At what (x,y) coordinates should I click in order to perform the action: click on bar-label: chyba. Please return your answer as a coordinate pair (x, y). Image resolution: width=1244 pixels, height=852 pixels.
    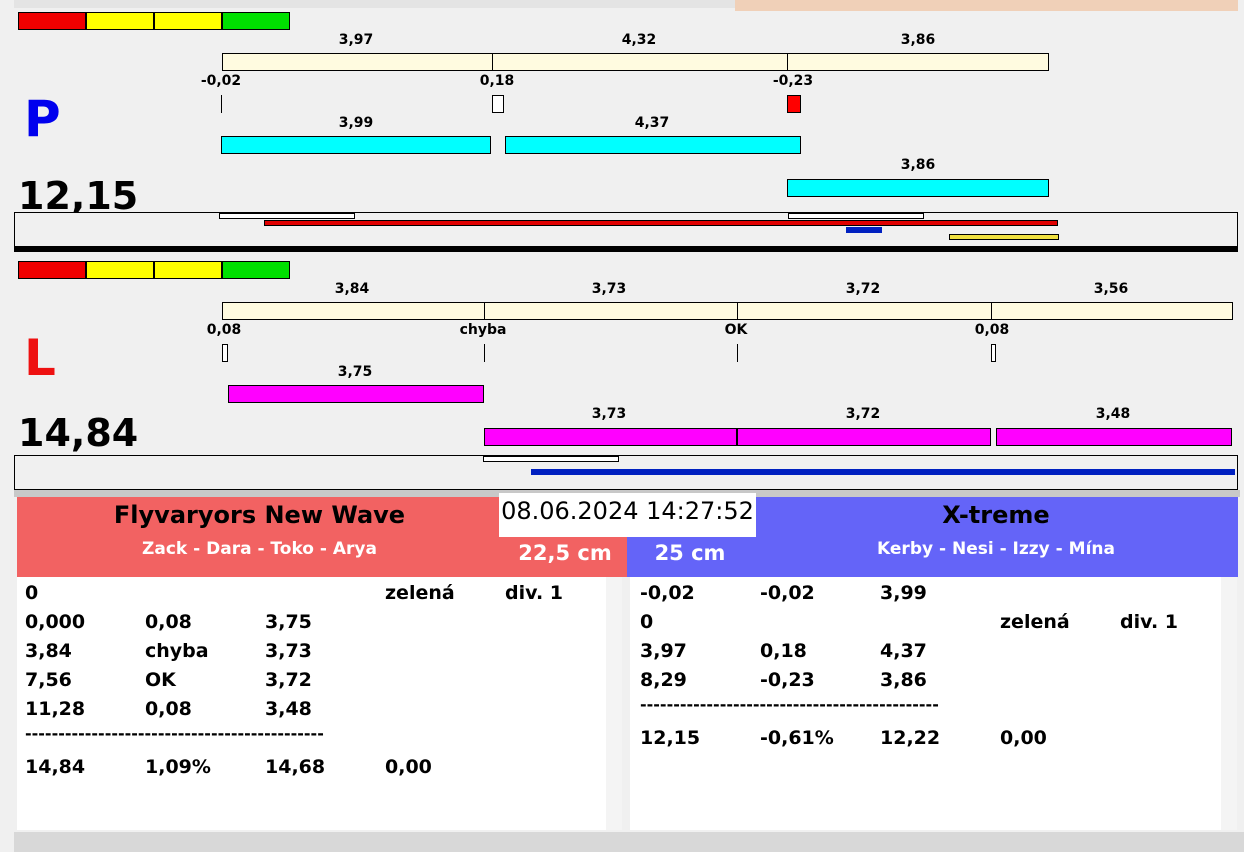
    Looking at the image, I should click on (483, 330).